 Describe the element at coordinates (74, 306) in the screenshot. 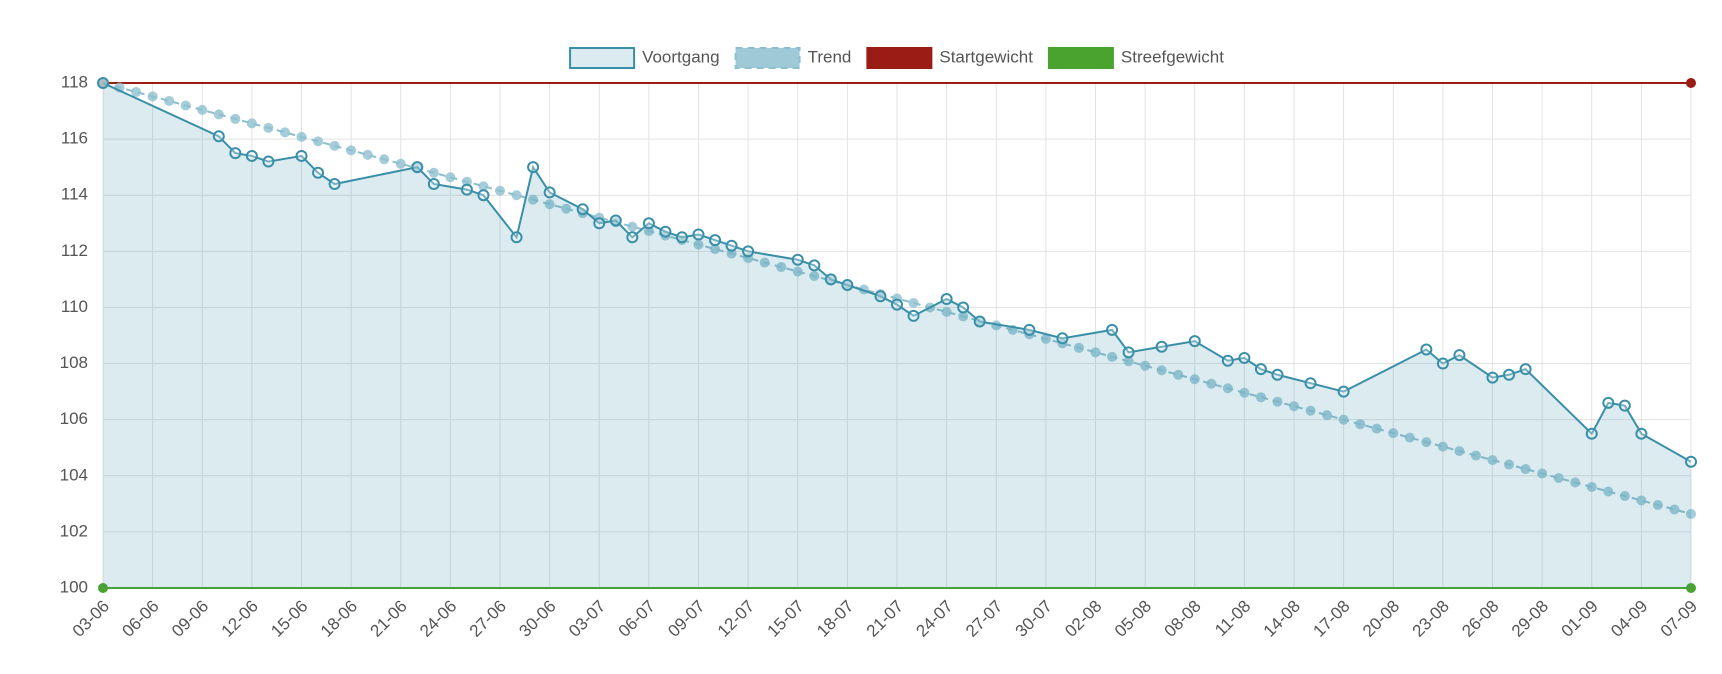

I see `y-tick-label: 110` at that location.